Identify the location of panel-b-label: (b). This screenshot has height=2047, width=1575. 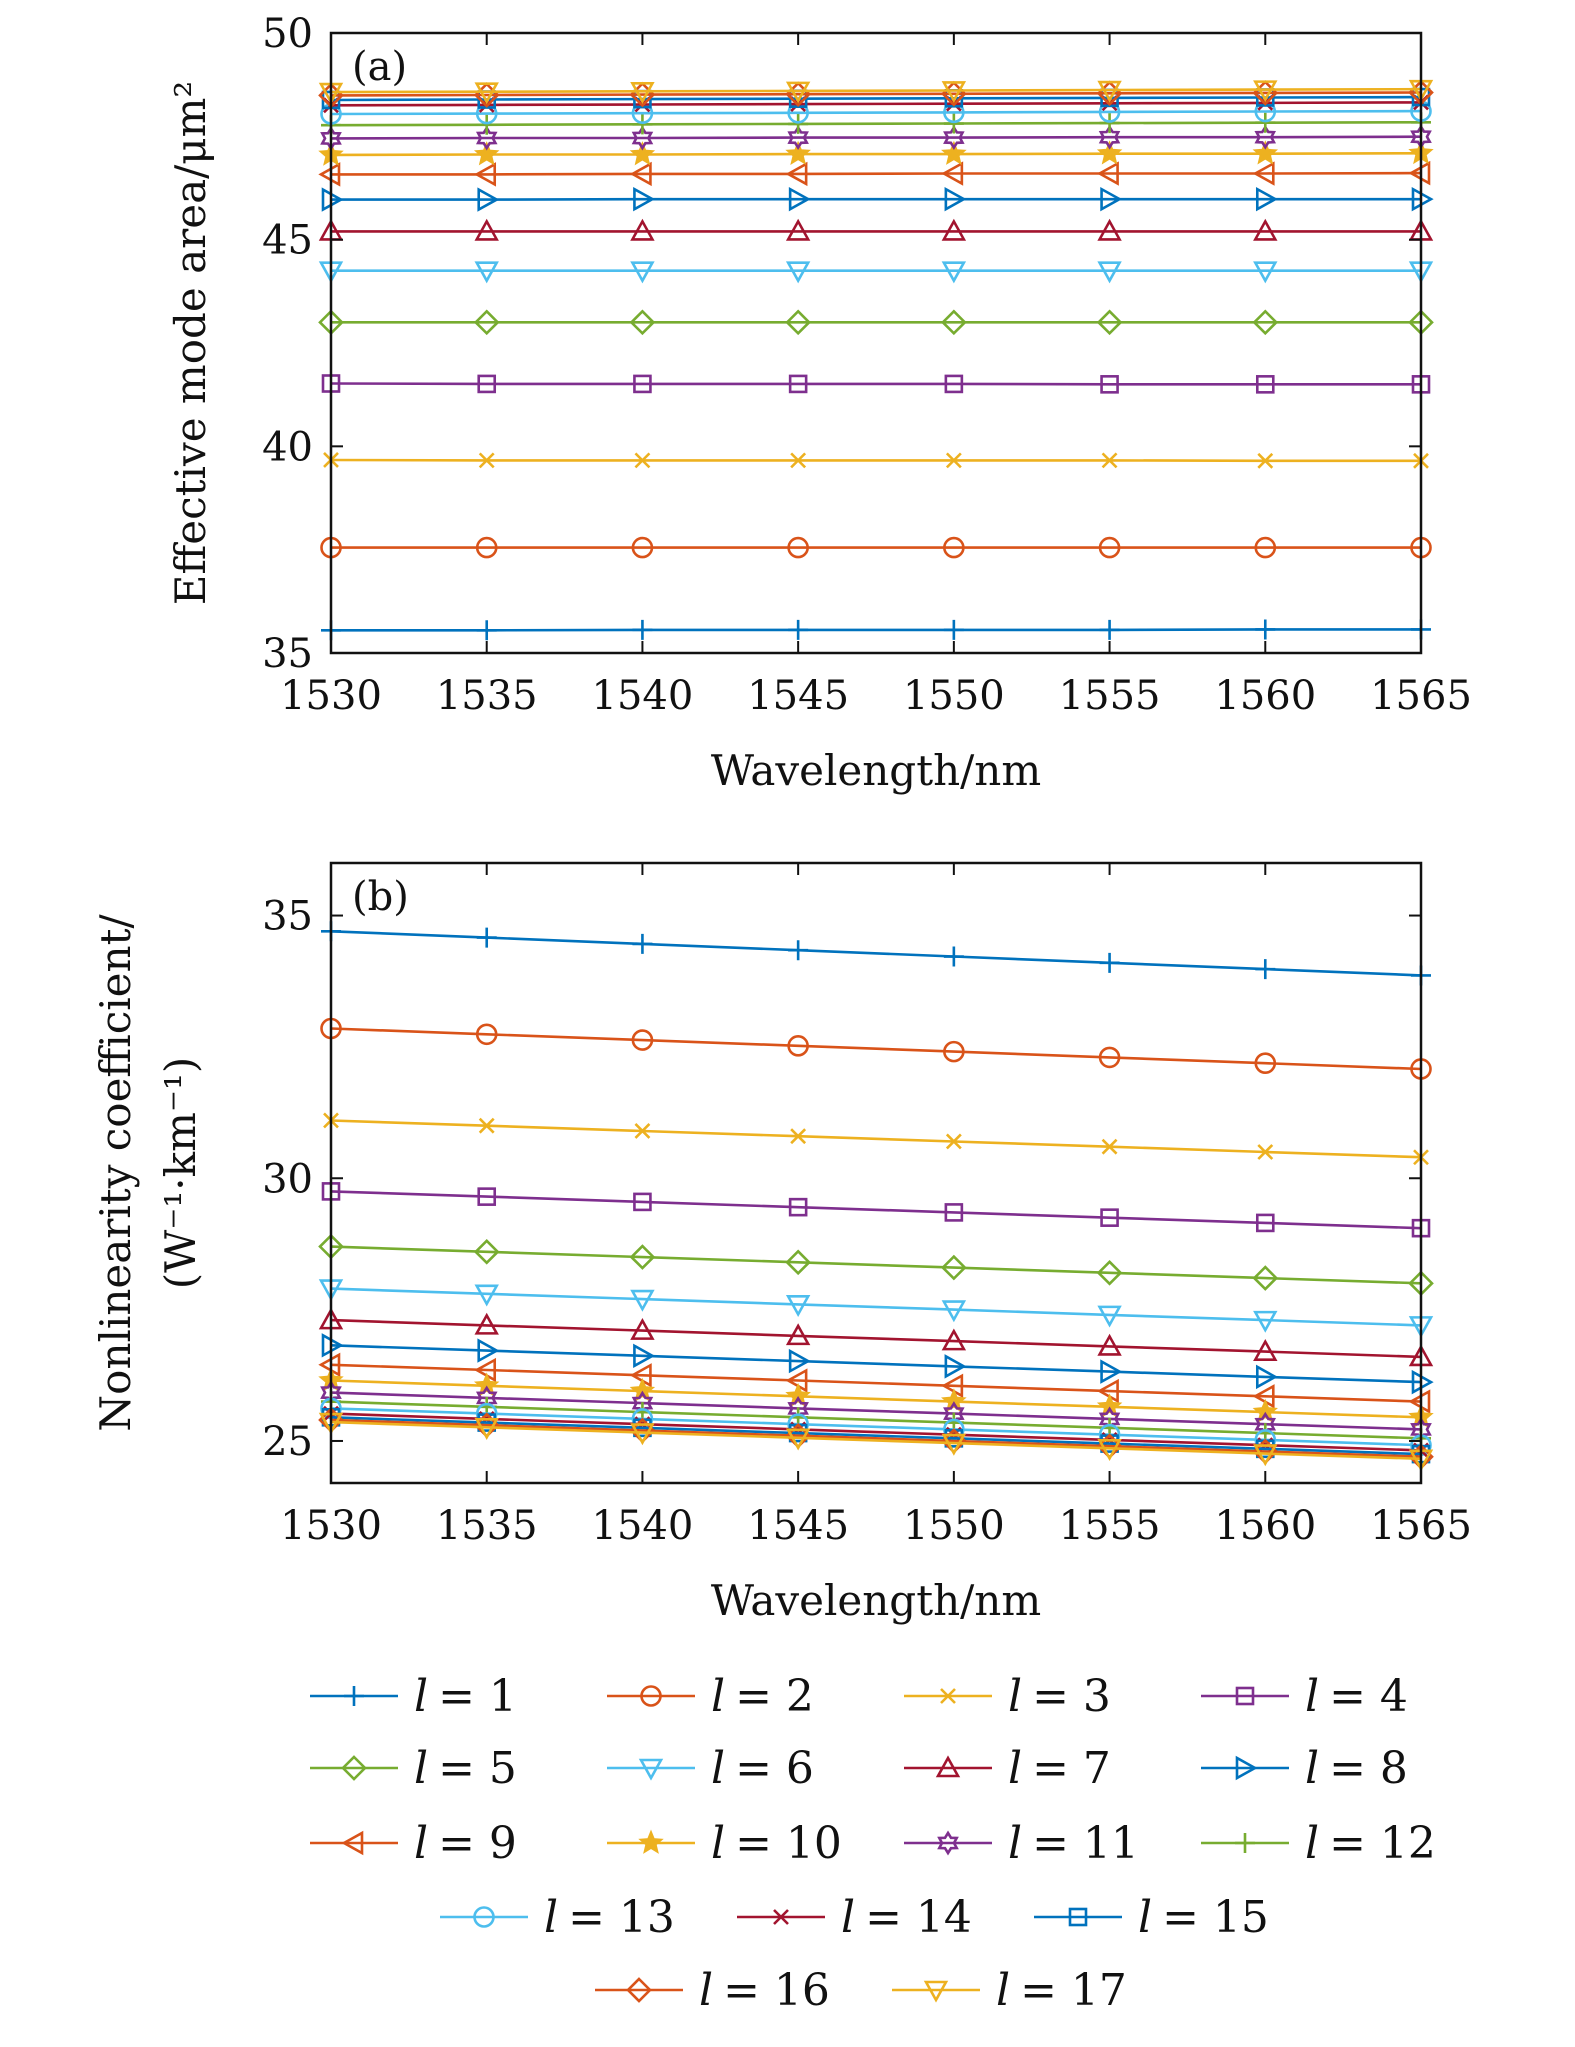
(380, 897).